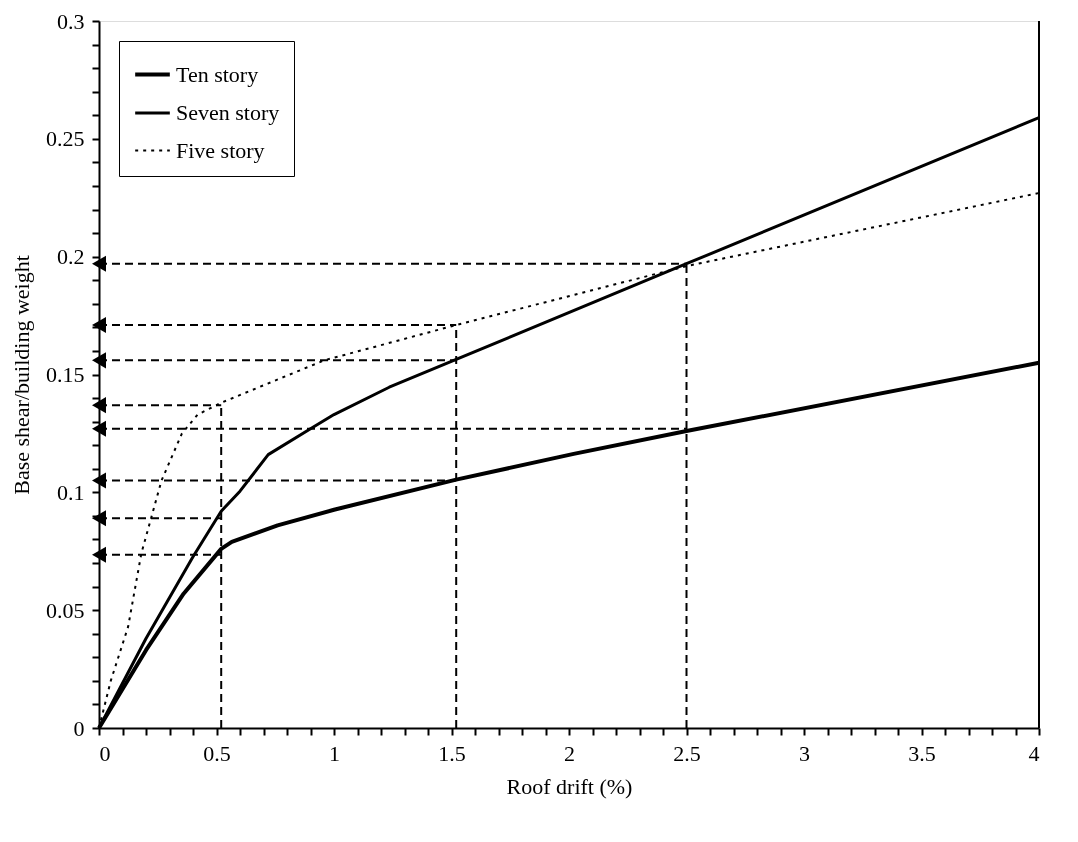 The width and height of the screenshot is (1078, 842). Describe the element at coordinates (569, 753) in the screenshot. I see `x-tick-label: 2` at that location.